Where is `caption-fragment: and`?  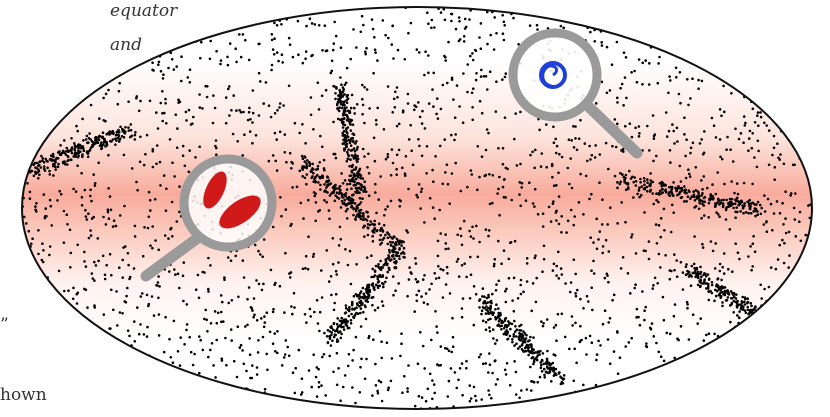
caption-fragment: and is located at coordinates (126, 45).